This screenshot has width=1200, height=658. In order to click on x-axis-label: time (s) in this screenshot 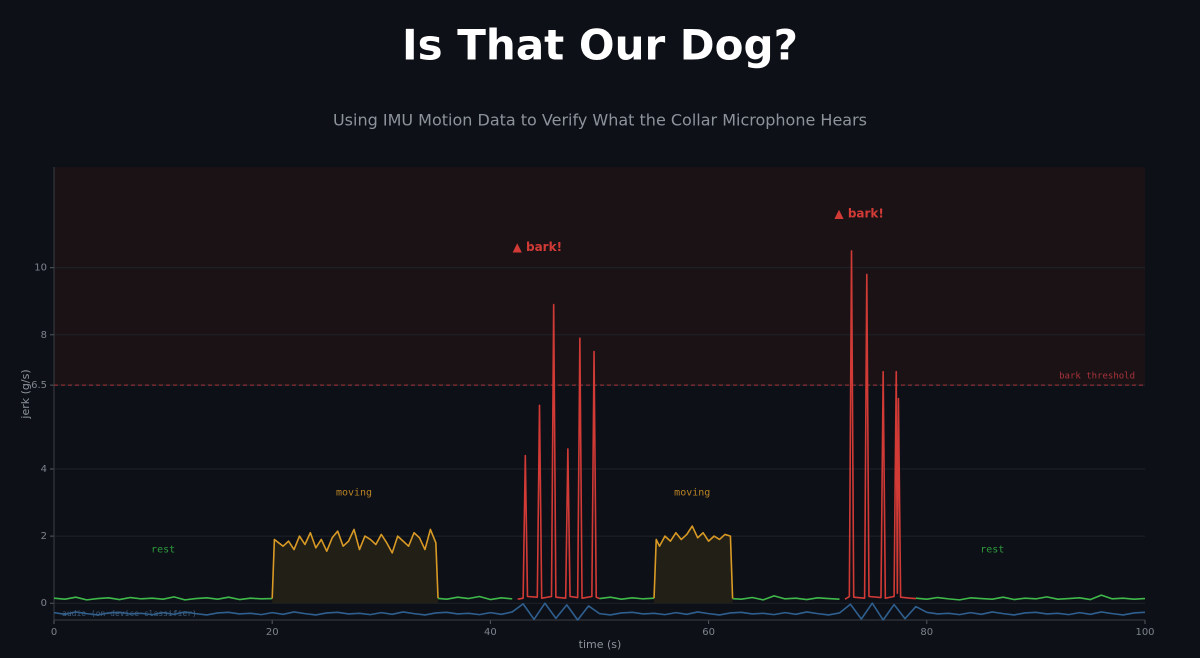, I will do `click(600, 644)`.